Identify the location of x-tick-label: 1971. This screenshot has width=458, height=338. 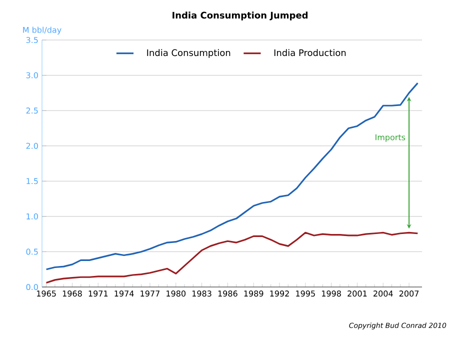
(98, 293).